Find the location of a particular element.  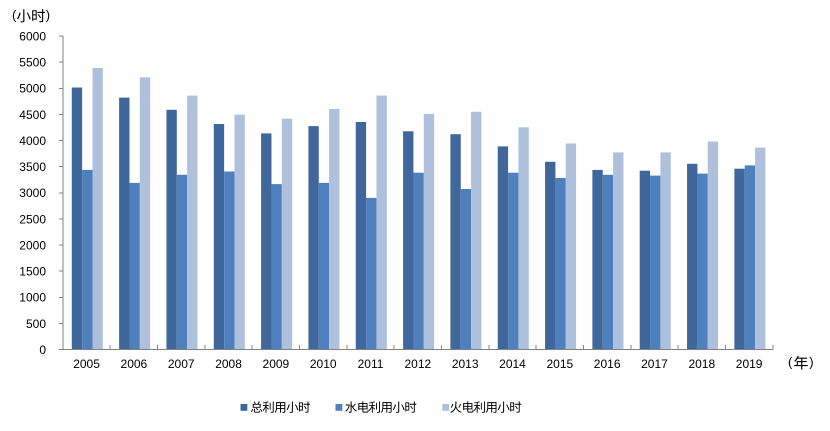

svg-text: 5000 is located at coordinates (32, 89).